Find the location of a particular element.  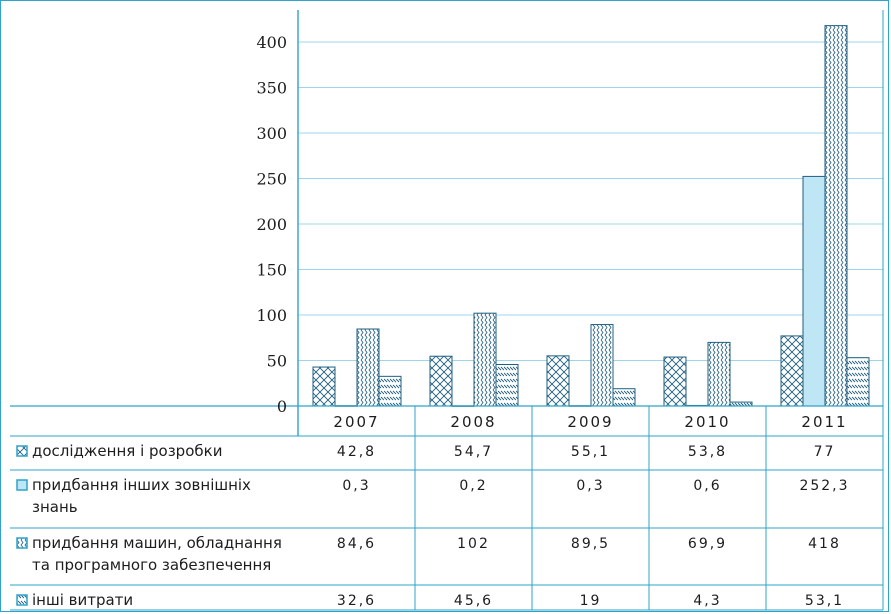

data-label: 53,1 is located at coordinates (824, 601).